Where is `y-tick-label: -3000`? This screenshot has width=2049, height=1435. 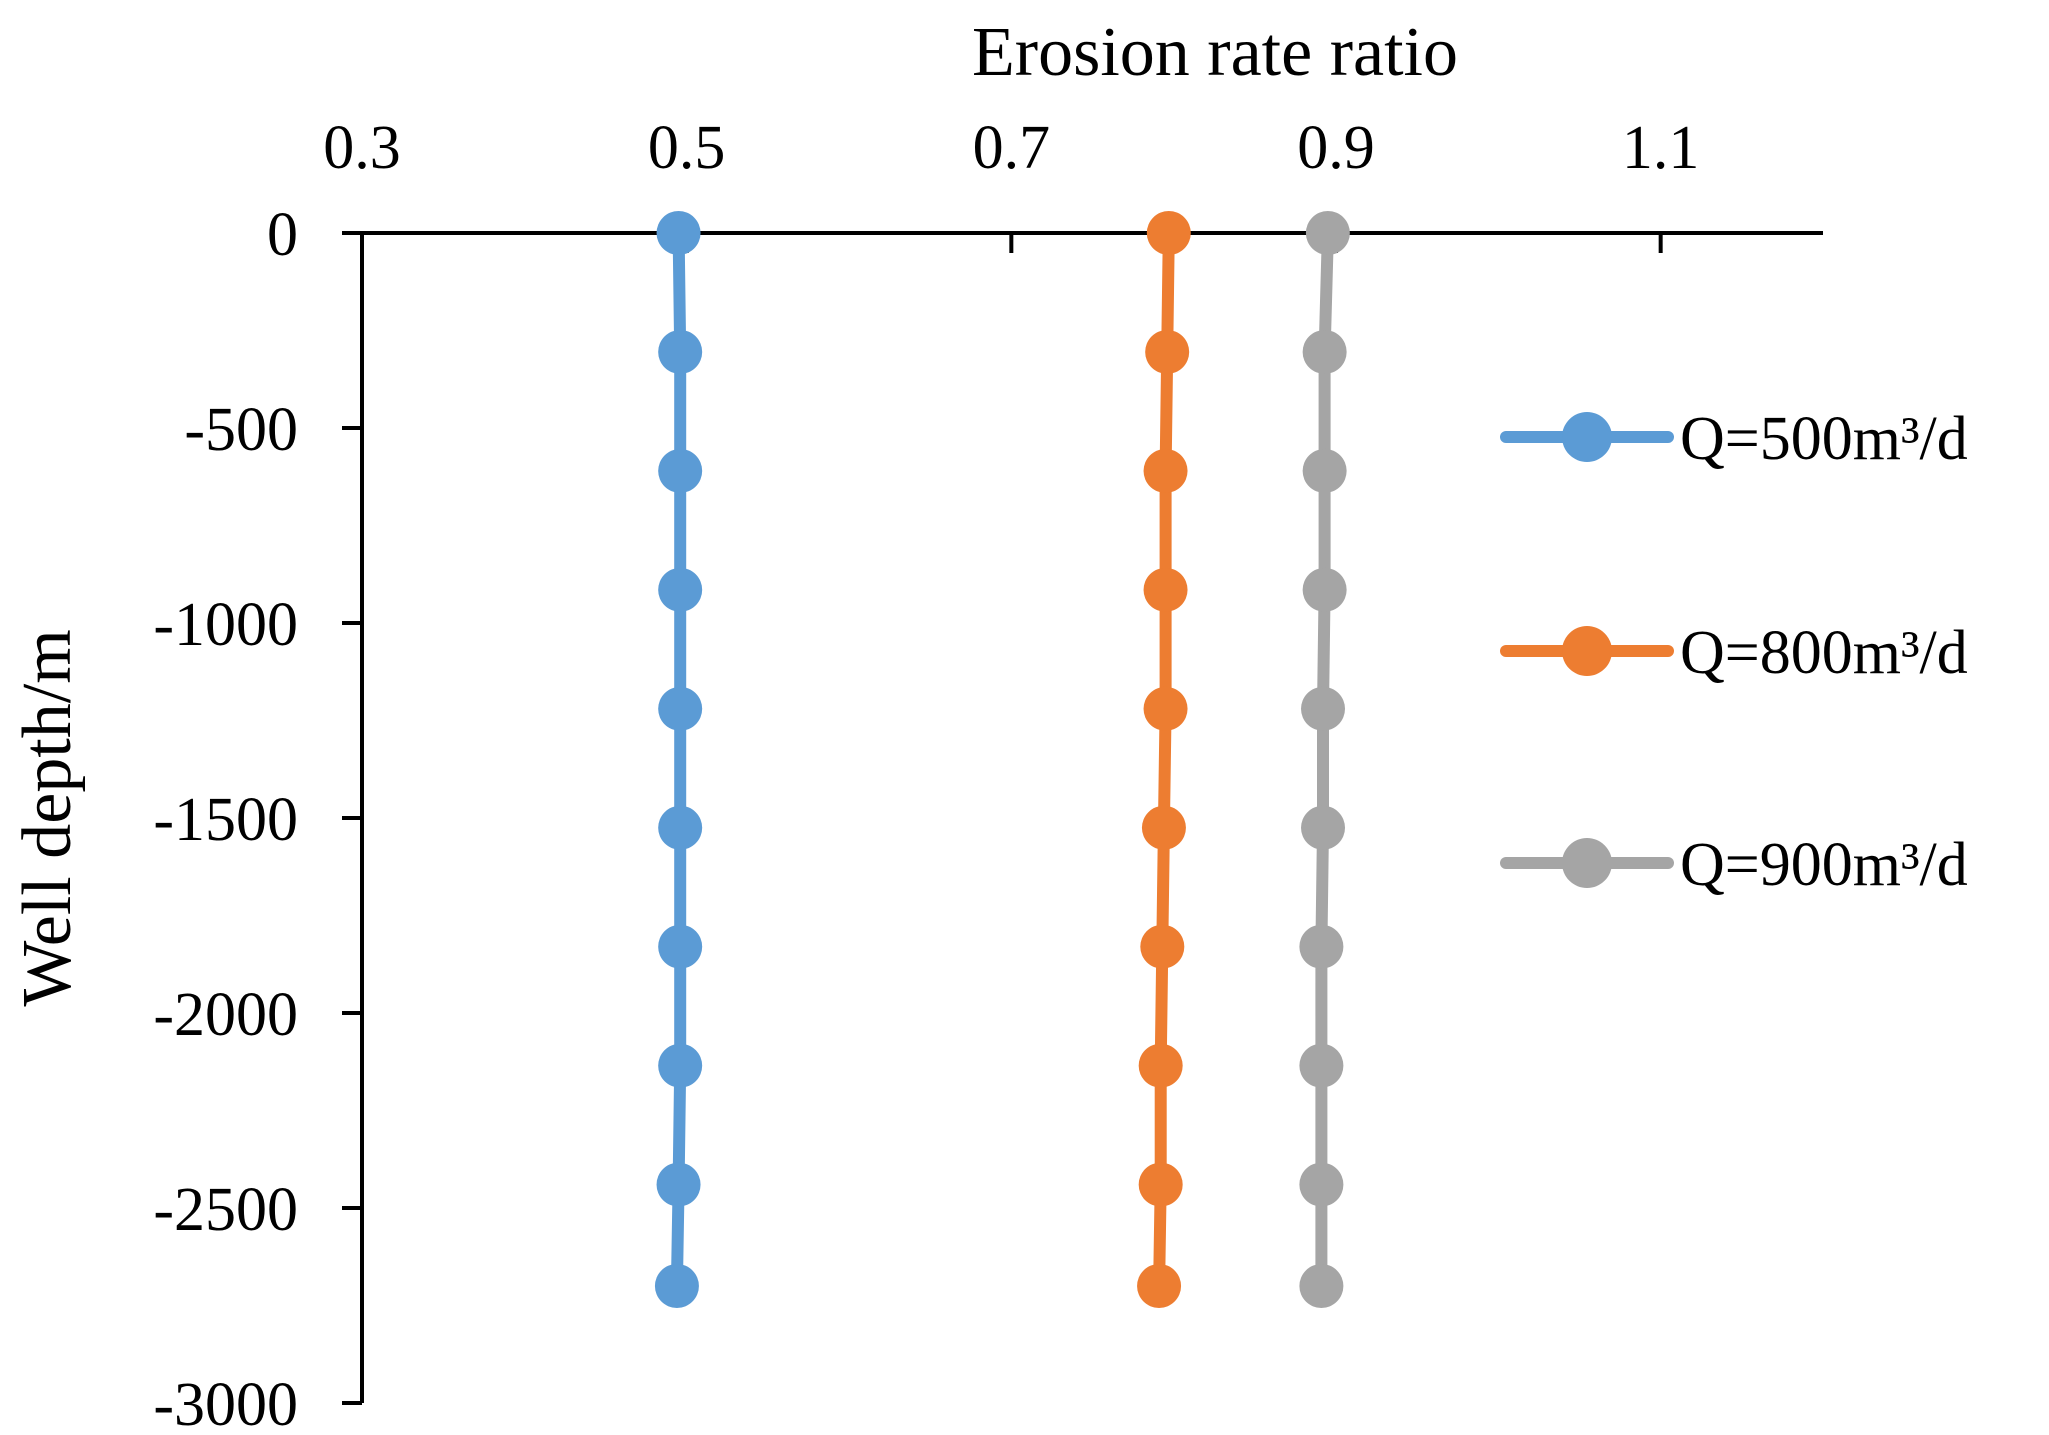 y-tick-label: -3000 is located at coordinates (225, 1403).